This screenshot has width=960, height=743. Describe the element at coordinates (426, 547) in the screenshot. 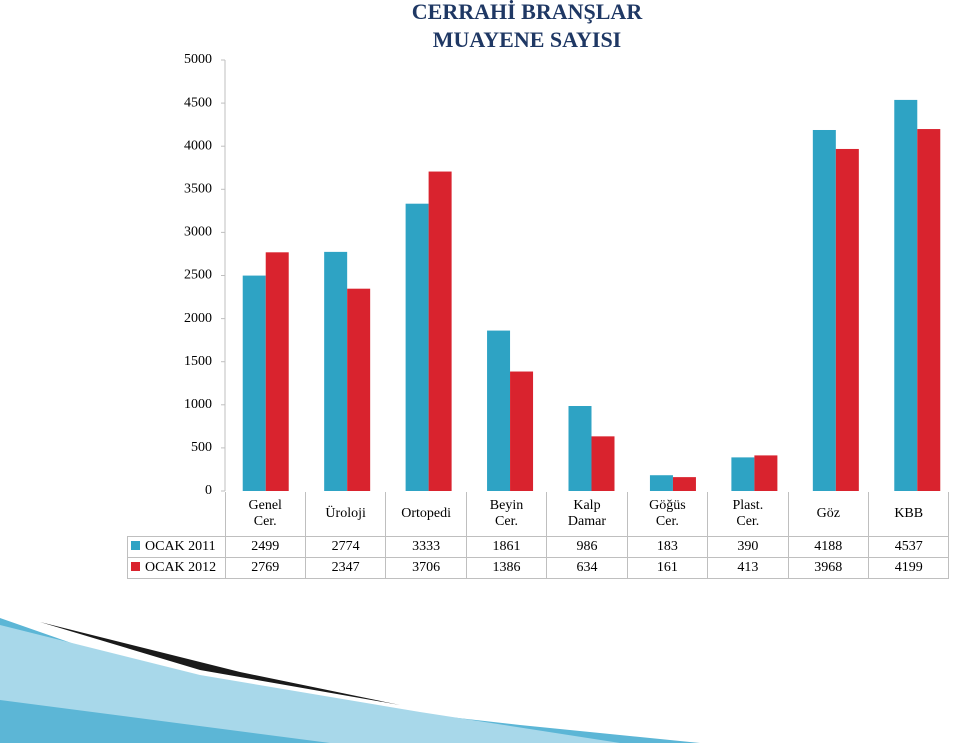

I see `value-cell: 3333` at that location.